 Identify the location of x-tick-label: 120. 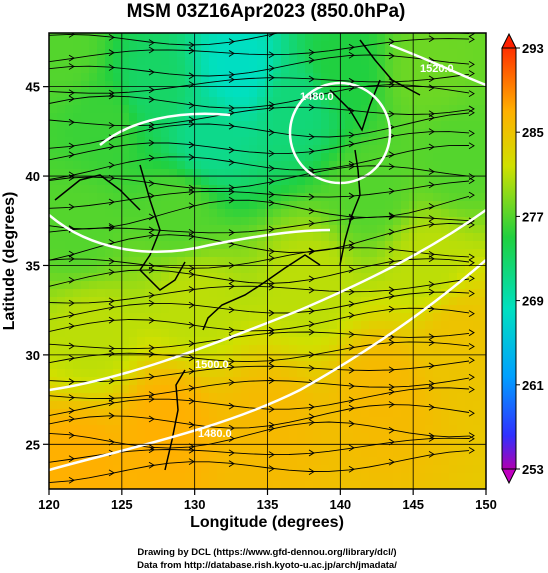
(49, 504).